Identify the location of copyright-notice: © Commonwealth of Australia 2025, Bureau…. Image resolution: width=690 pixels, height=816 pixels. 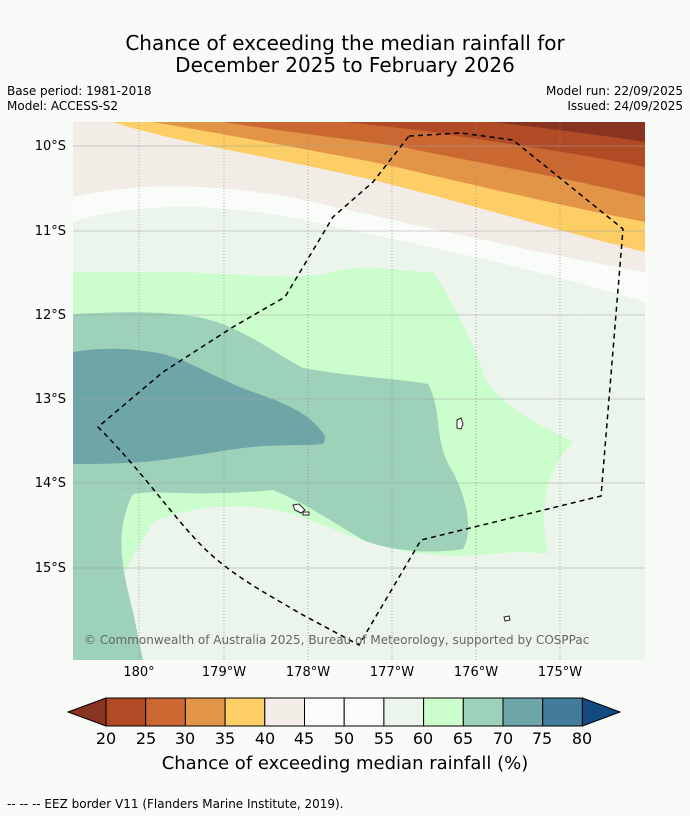
(337, 640).